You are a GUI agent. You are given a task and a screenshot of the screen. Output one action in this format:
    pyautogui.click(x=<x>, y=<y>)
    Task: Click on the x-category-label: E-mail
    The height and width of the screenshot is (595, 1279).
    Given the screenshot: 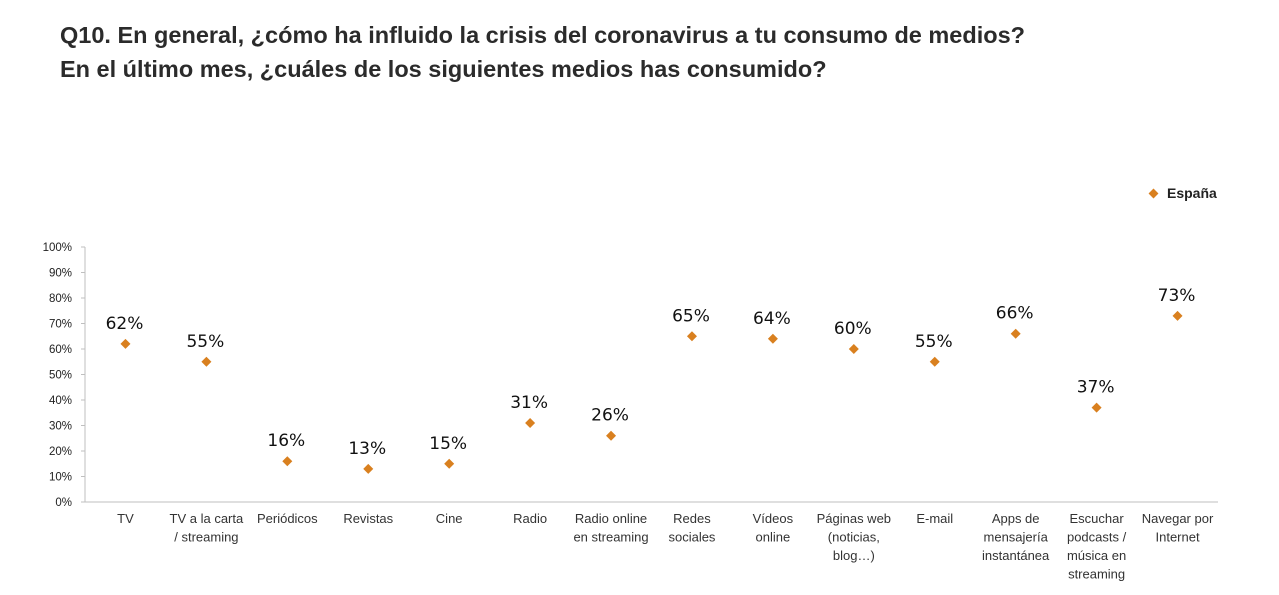 What is the action you would take?
    pyautogui.click(x=934, y=518)
    